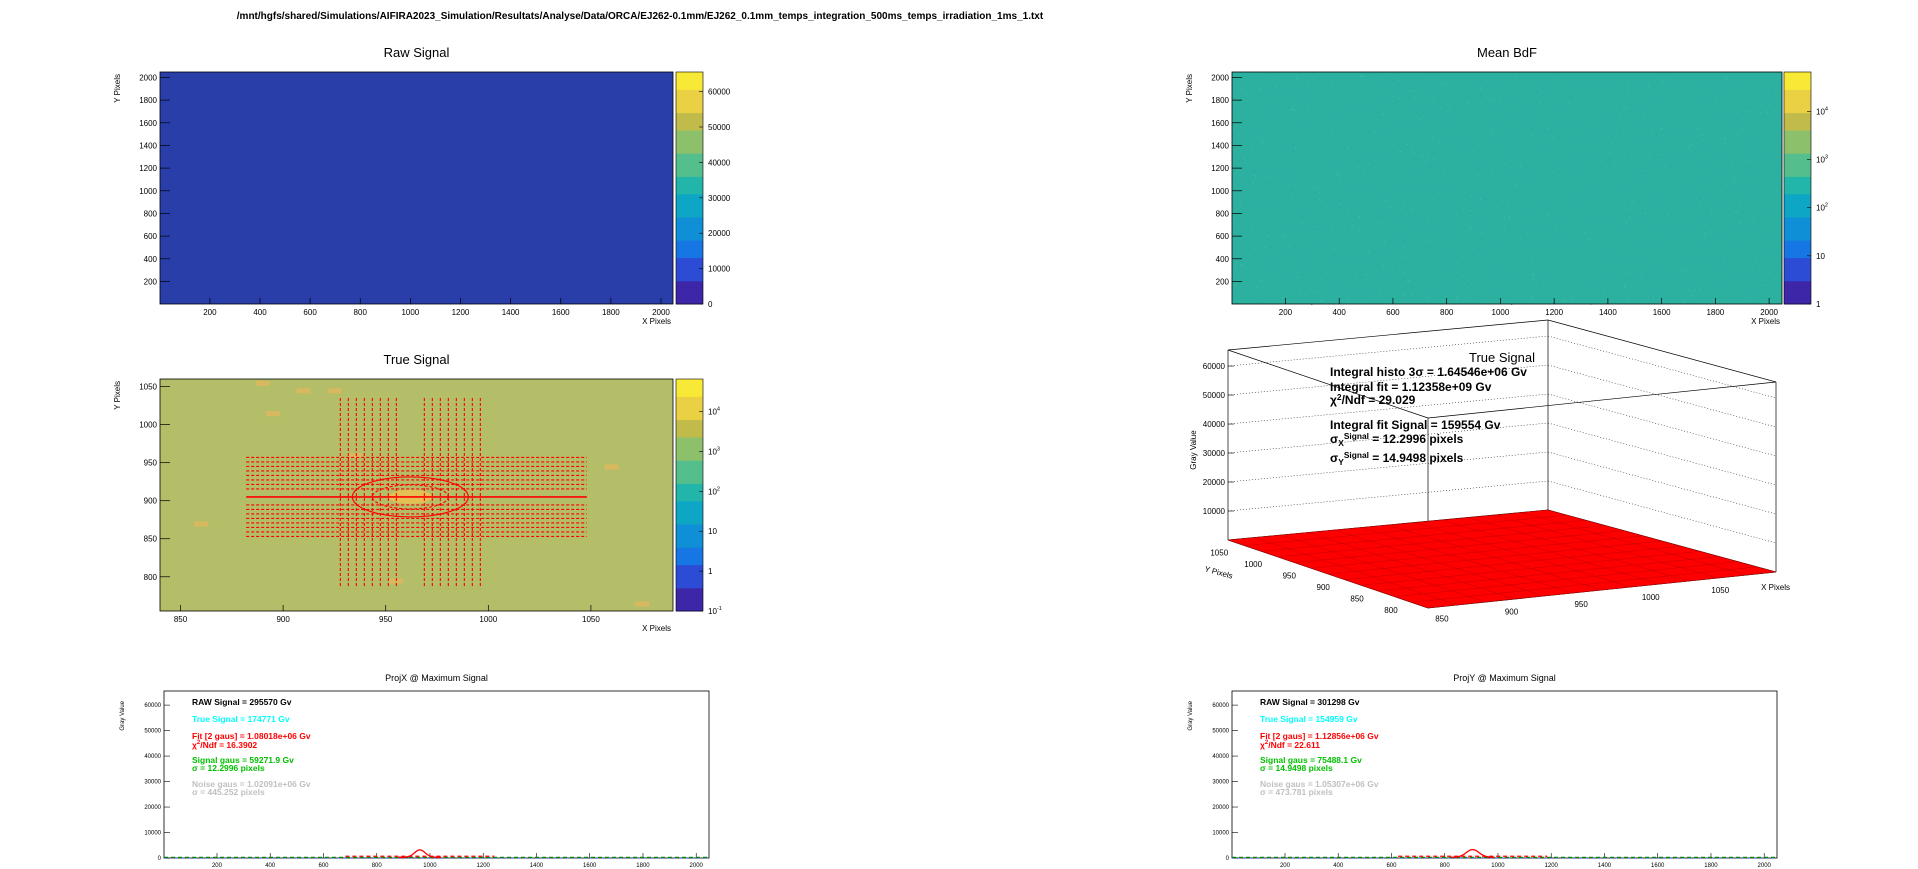 This screenshot has width=1918, height=869. Describe the element at coordinates (334, 390) in the screenshot. I see `true-signal-hot-pixel` at that location.